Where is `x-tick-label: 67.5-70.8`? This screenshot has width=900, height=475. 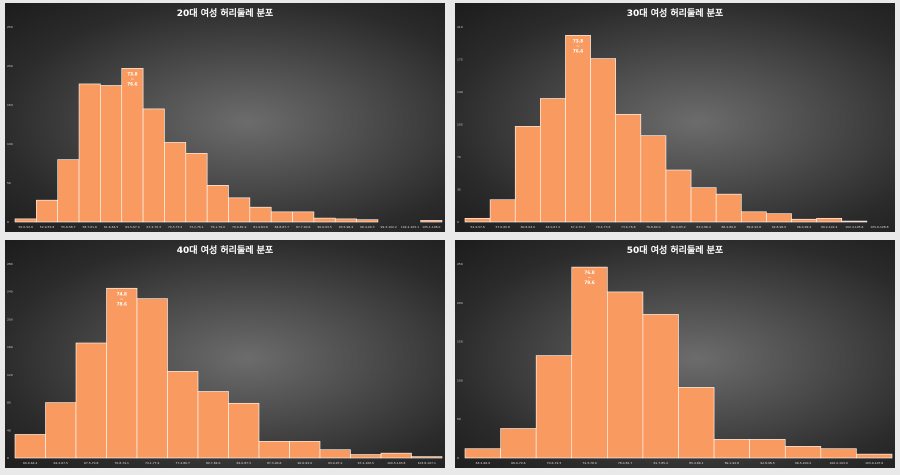 x-tick-label: 67.5-70.8 is located at coordinates (91, 463).